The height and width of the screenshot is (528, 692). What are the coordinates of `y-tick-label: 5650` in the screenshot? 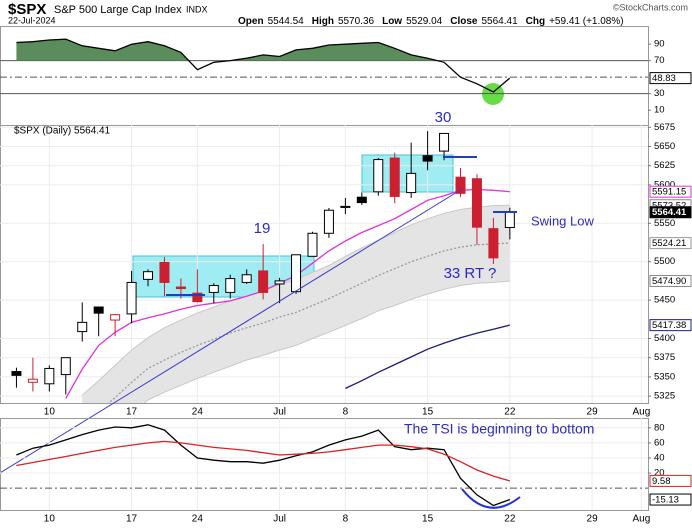 It's located at (664, 146).